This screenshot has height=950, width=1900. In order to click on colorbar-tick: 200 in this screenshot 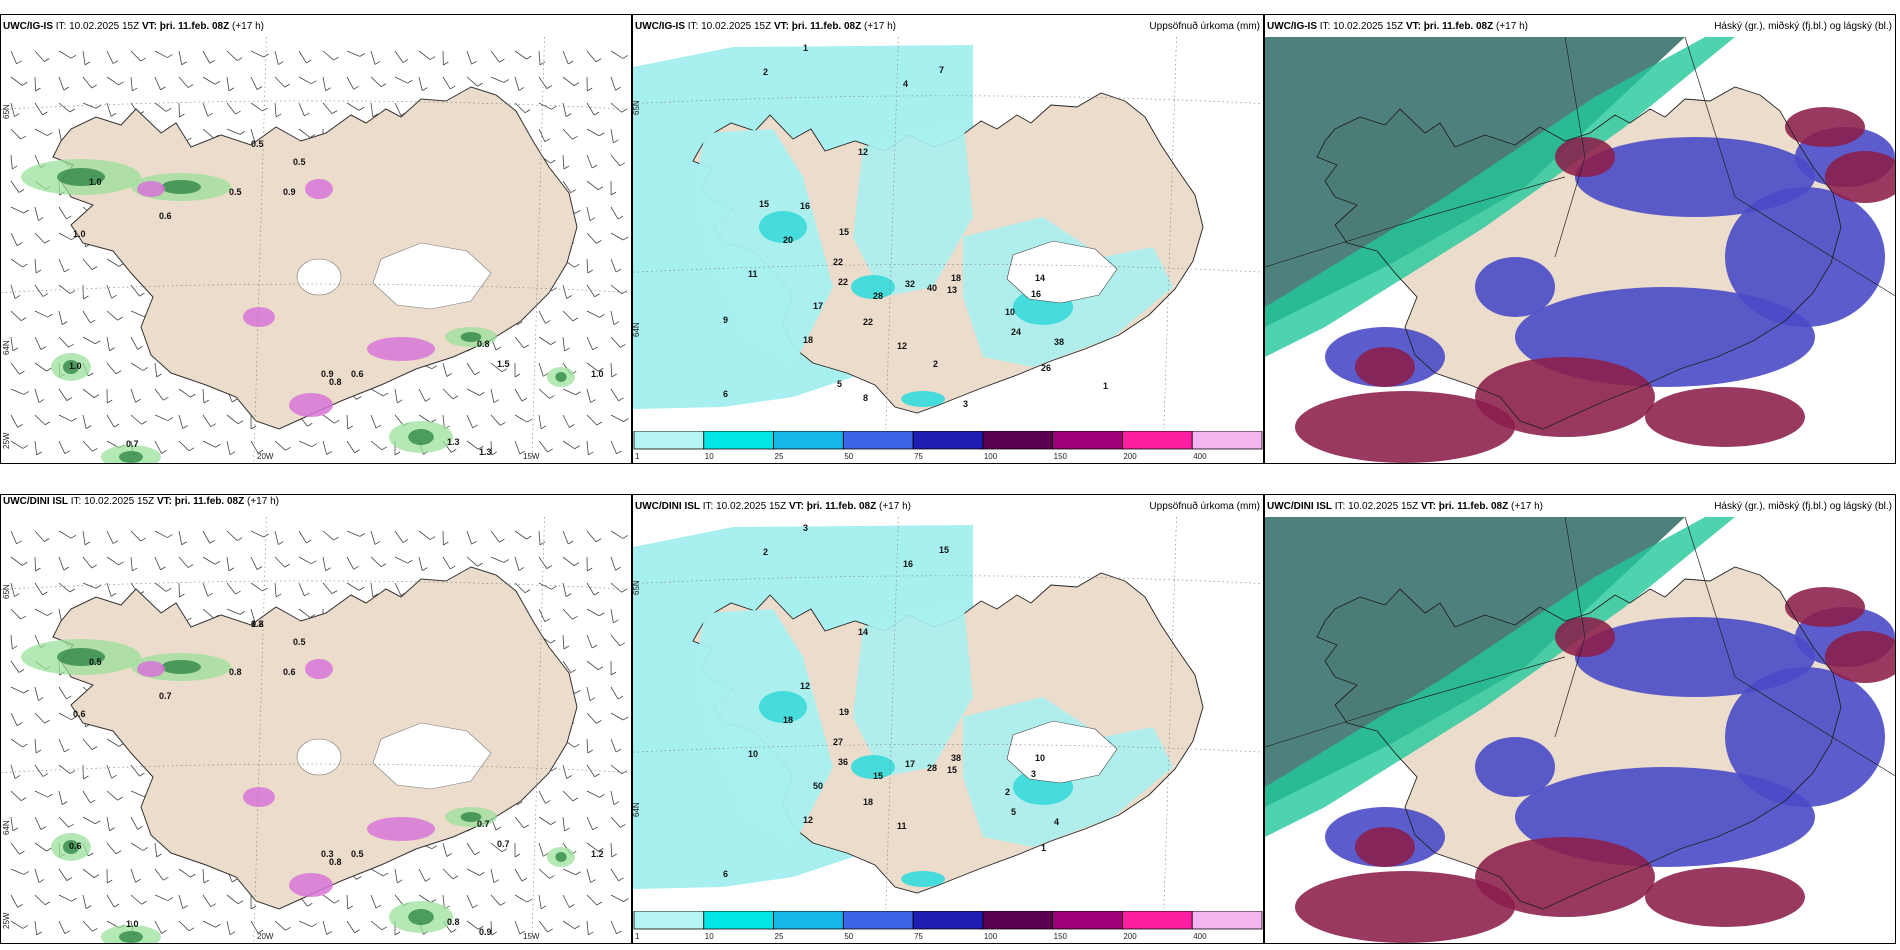, I will do `click(1130, 936)`.